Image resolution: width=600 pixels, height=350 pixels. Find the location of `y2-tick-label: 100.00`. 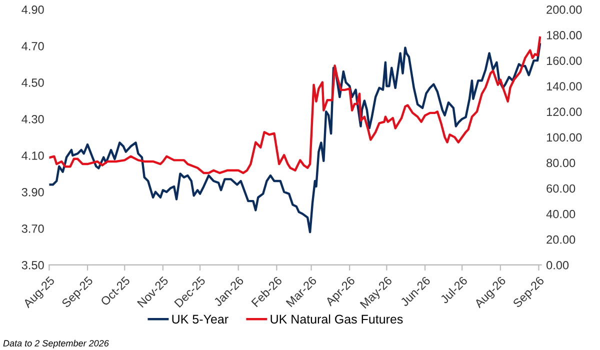

y2-tick-label: 100.00 is located at coordinates (564, 137).